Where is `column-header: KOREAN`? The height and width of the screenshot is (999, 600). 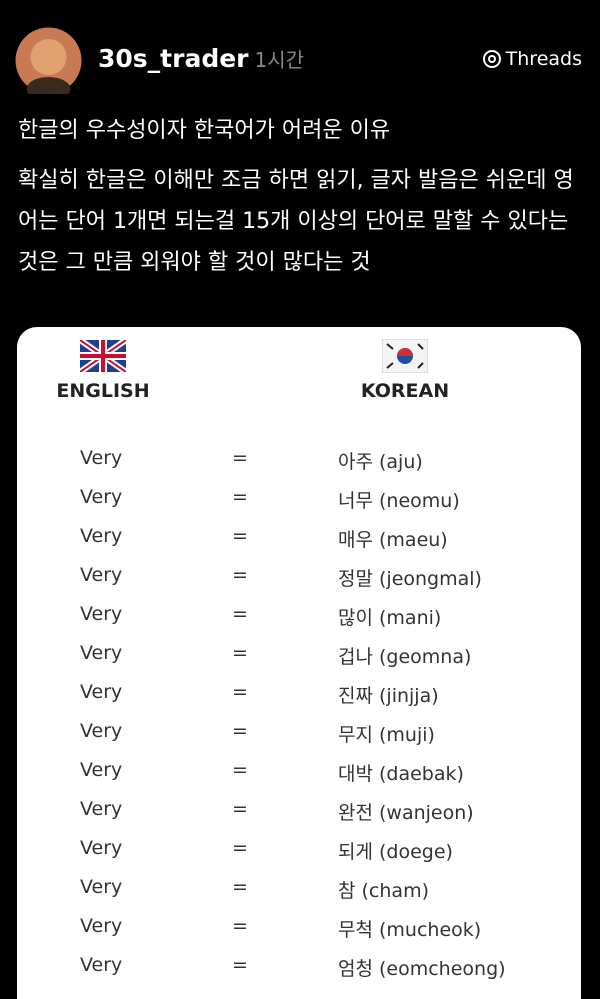 column-header: KOREAN is located at coordinates (405, 391).